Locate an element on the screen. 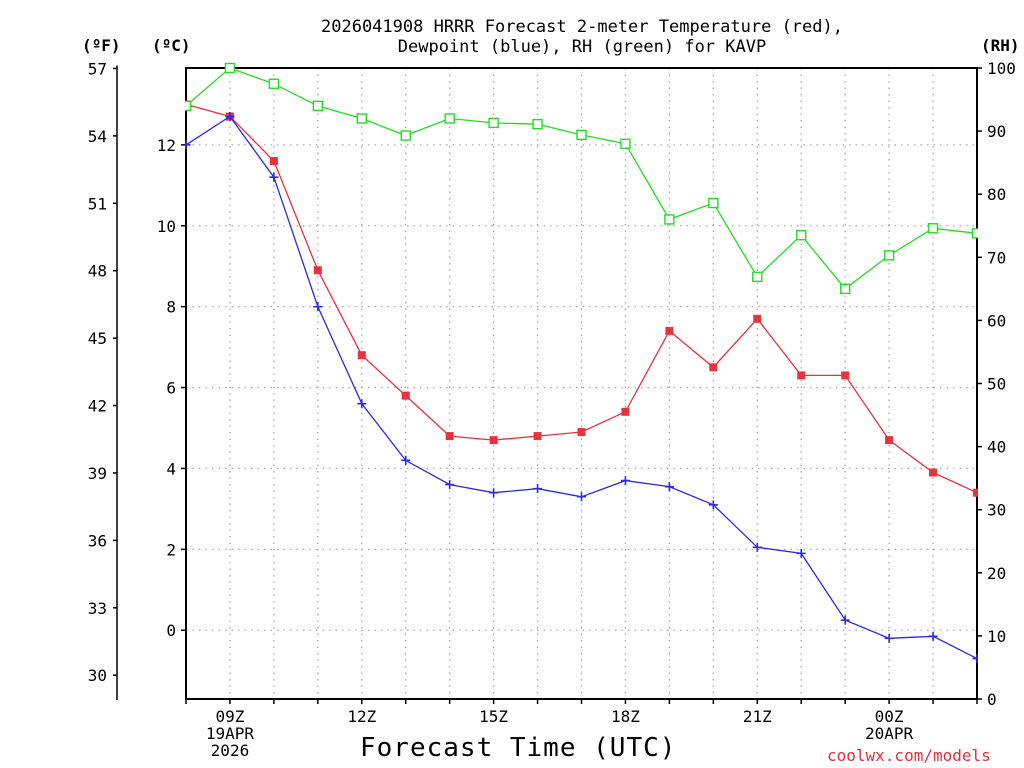 The height and width of the screenshot is (768, 1024). rh-tick-label-50: 50 is located at coordinates (996, 384).